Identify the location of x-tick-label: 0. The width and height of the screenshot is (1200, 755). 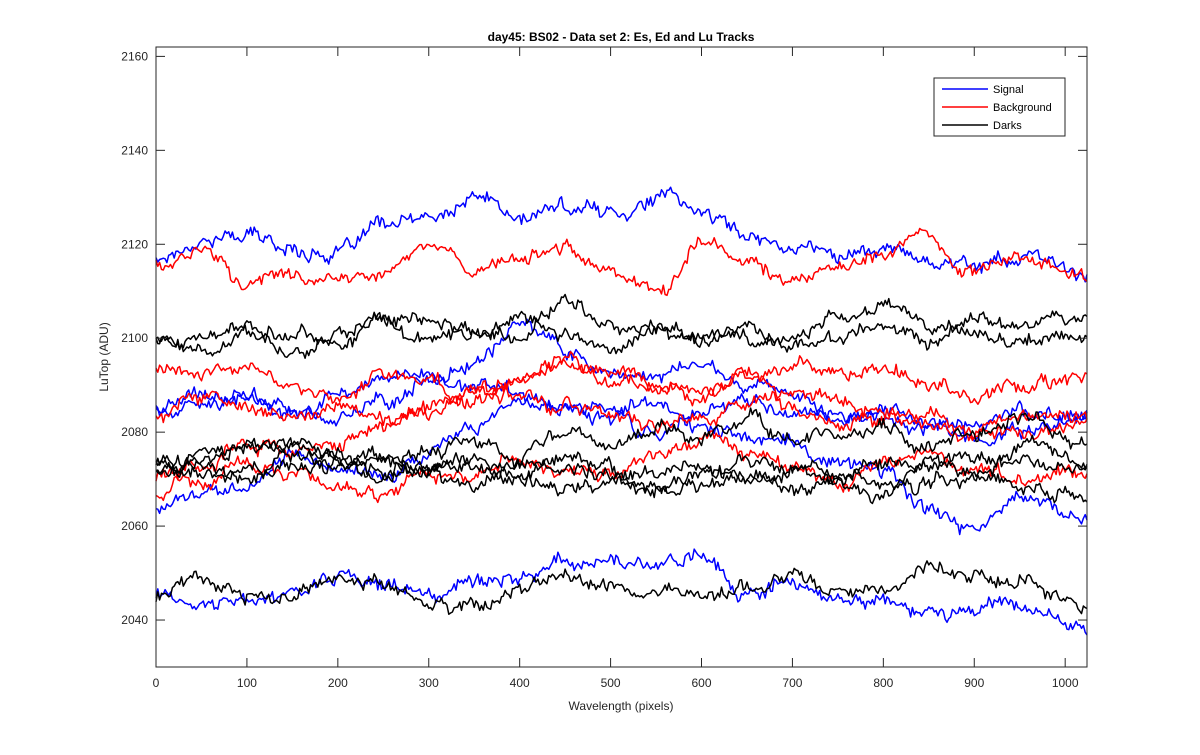
(156, 683).